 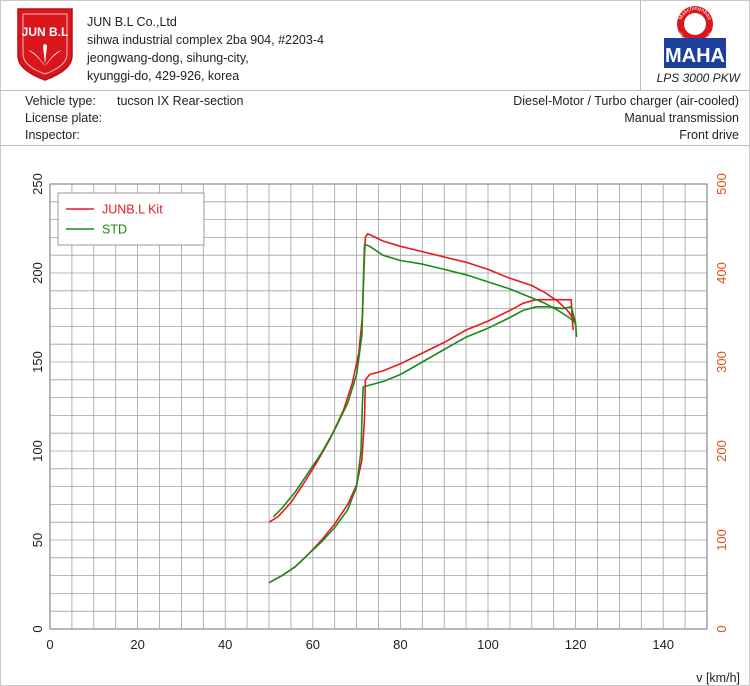 I want to click on x-tick-label: 40, so click(x=225, y=644).